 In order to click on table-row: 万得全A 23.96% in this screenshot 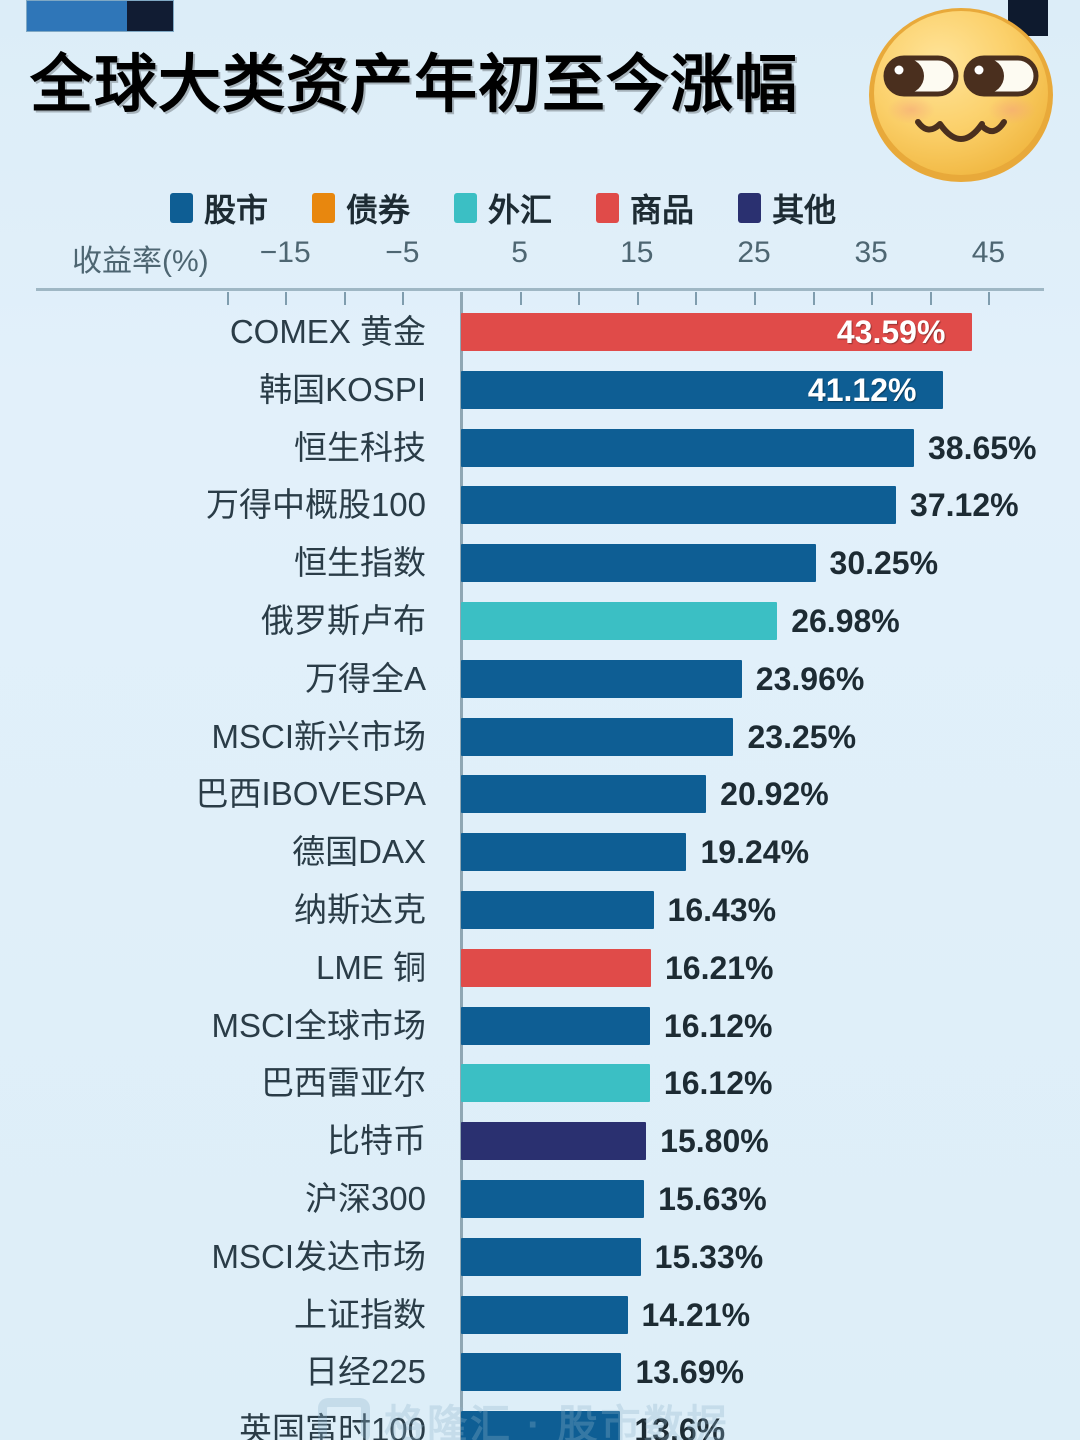, I will do `click(540, 678)`.